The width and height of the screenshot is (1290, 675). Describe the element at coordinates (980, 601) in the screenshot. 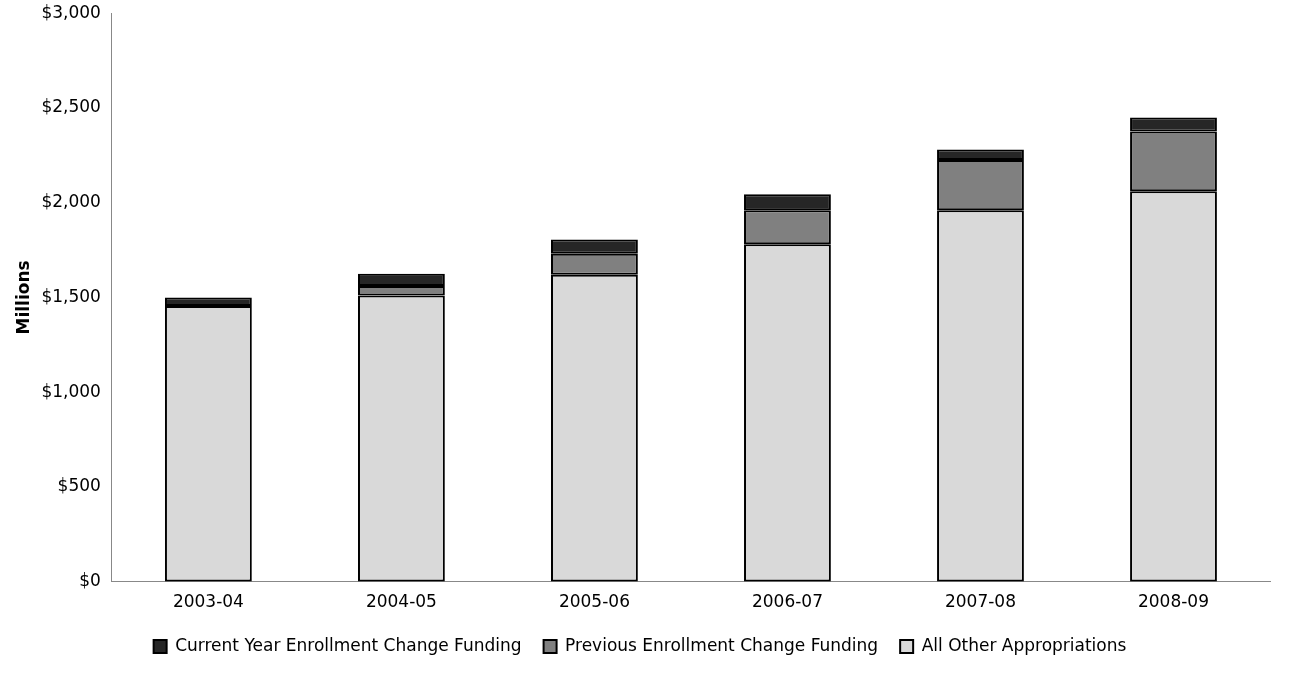

I see `x-tick-label: 2007-08` at that location.